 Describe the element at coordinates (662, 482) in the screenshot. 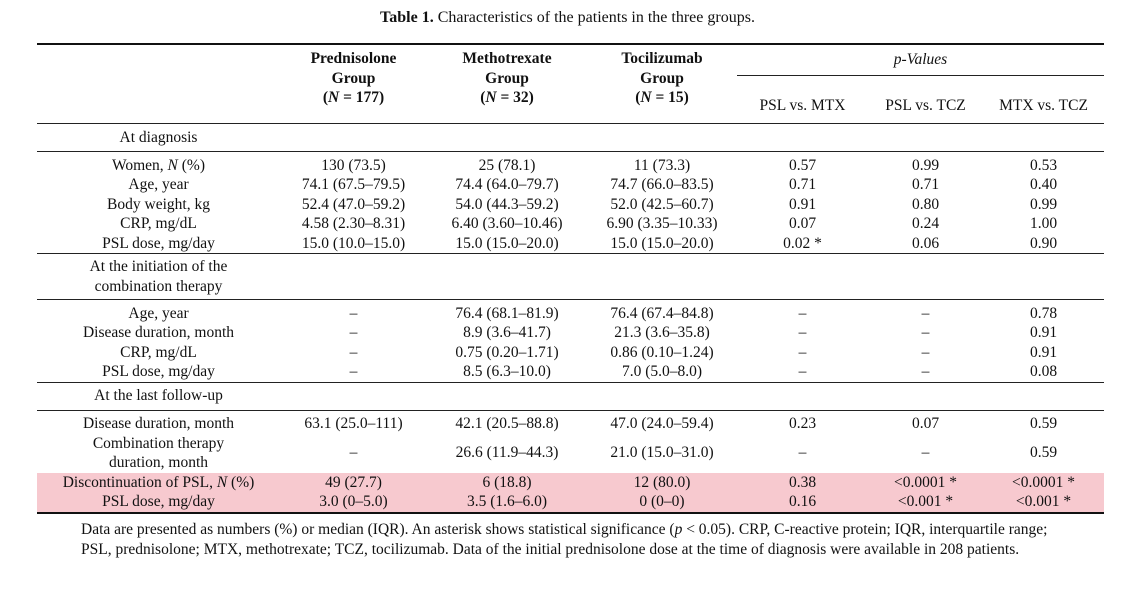

I see `group-value-cell: 12 (80.0)` at that location.